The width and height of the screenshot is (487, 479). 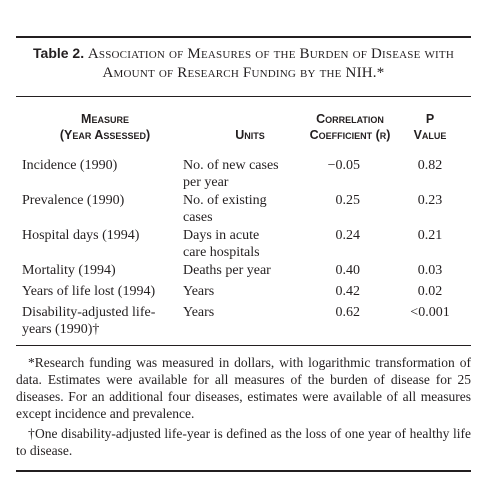 I want to click on column-header-units: Units, so click(x=250, y=135).